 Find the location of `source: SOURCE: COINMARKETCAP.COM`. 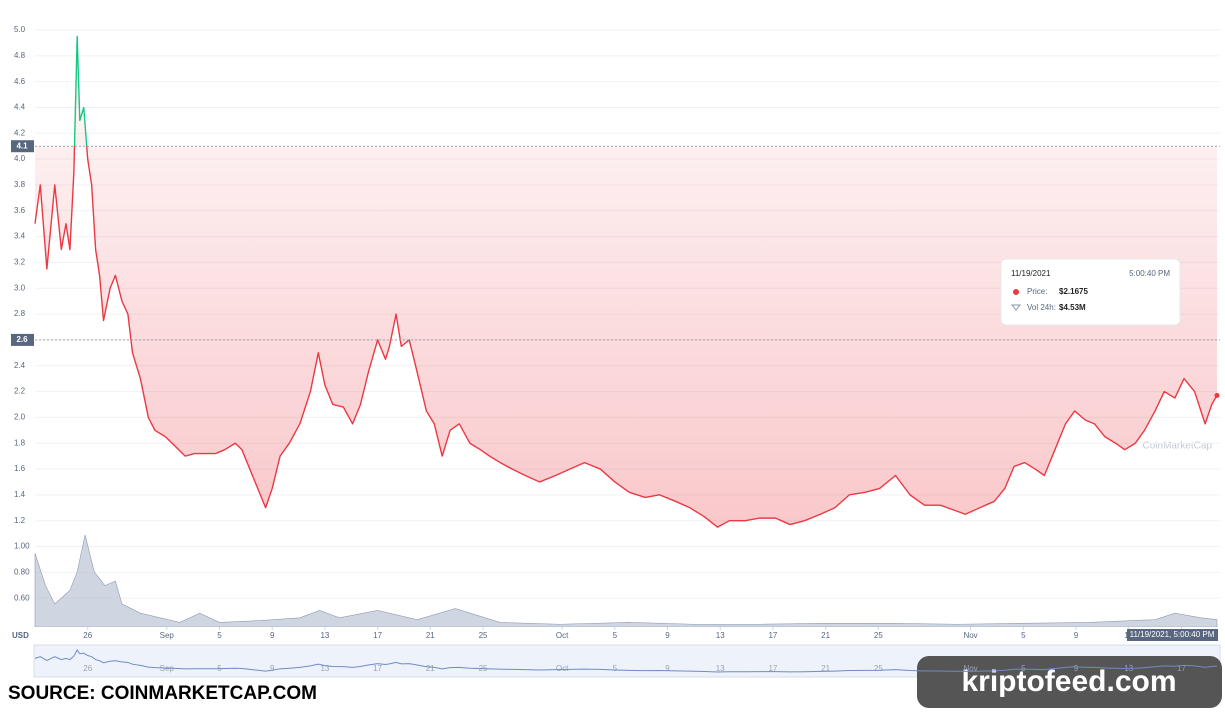

source: SOURCE: COINMARKETCAP.COM is located at coordinates (162, 693).